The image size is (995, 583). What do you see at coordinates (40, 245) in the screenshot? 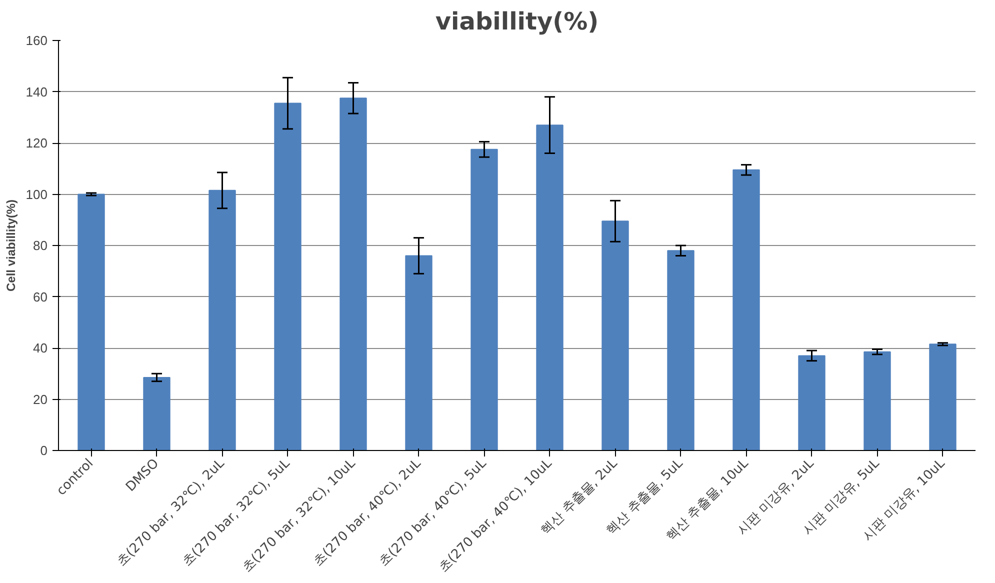
I see `y-tick-label: 80` at bounding box center [40, 245].